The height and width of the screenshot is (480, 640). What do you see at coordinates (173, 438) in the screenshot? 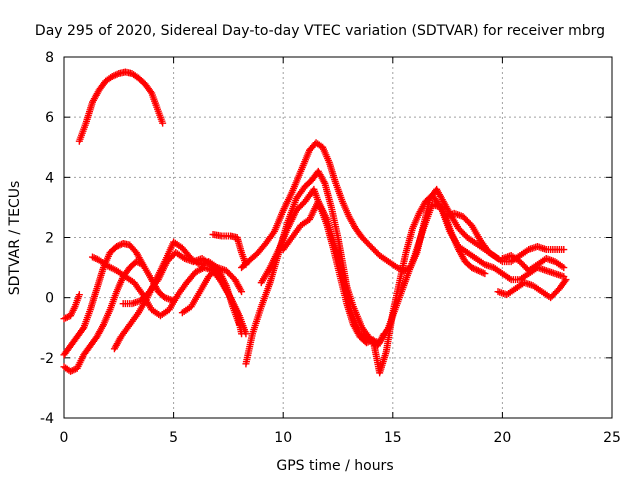
I see `x-tick-label: 5` at bounding box center [173, 438].